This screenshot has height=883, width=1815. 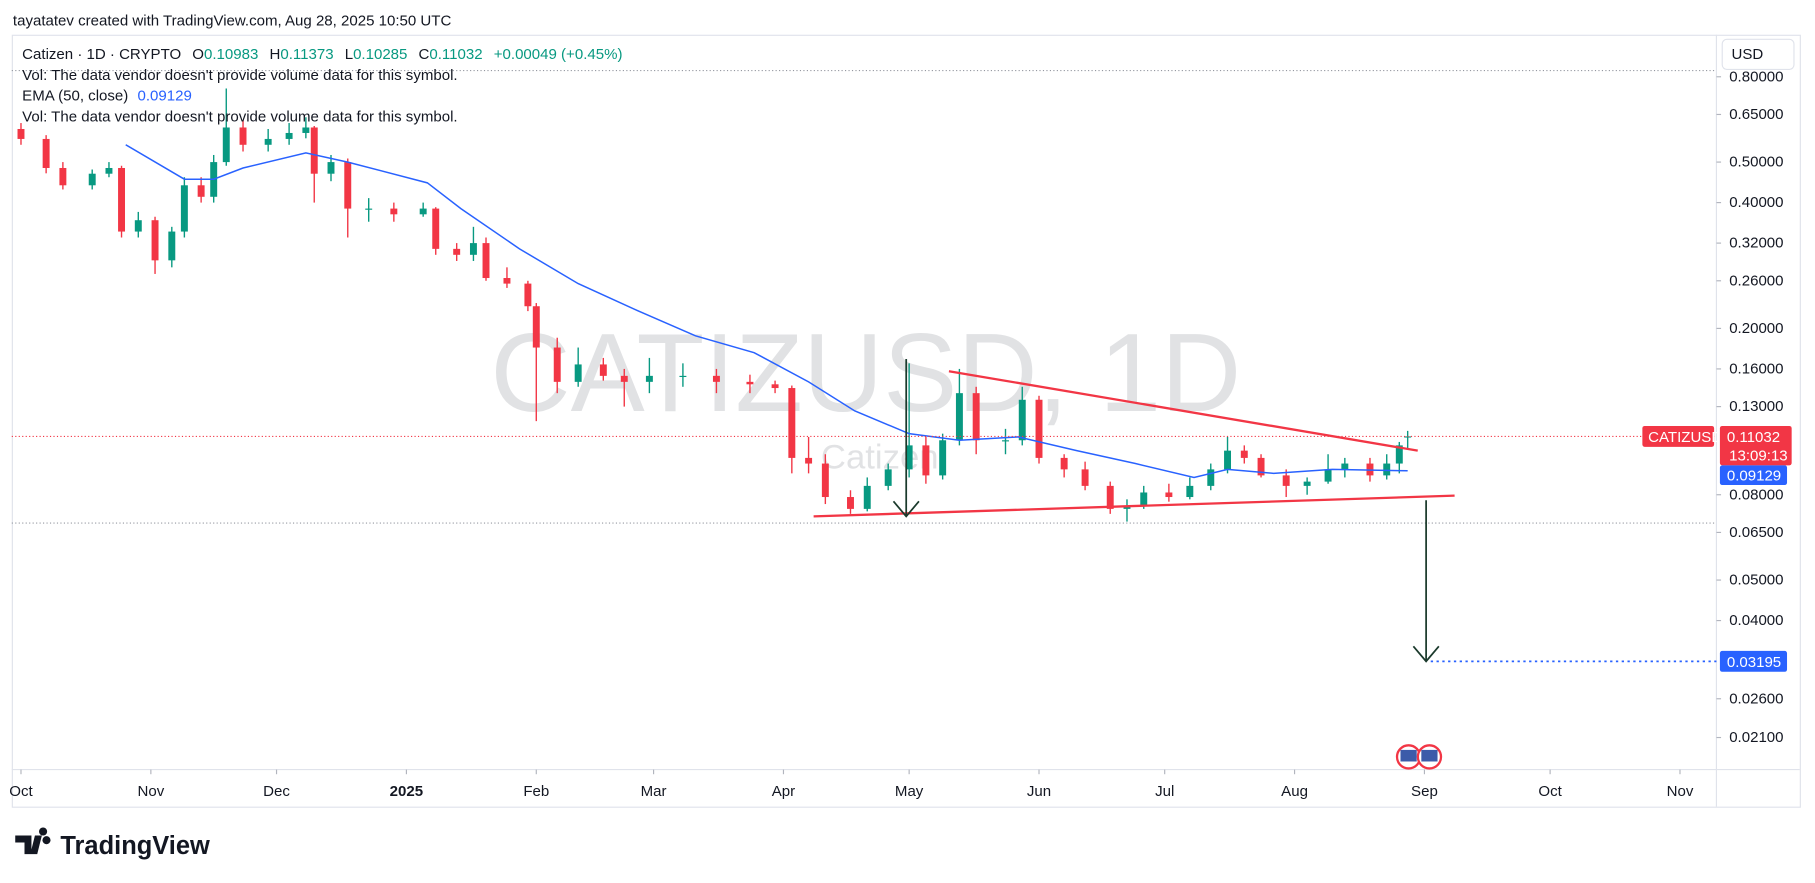 I want to click on trendline, so click(x=1183, y=411).